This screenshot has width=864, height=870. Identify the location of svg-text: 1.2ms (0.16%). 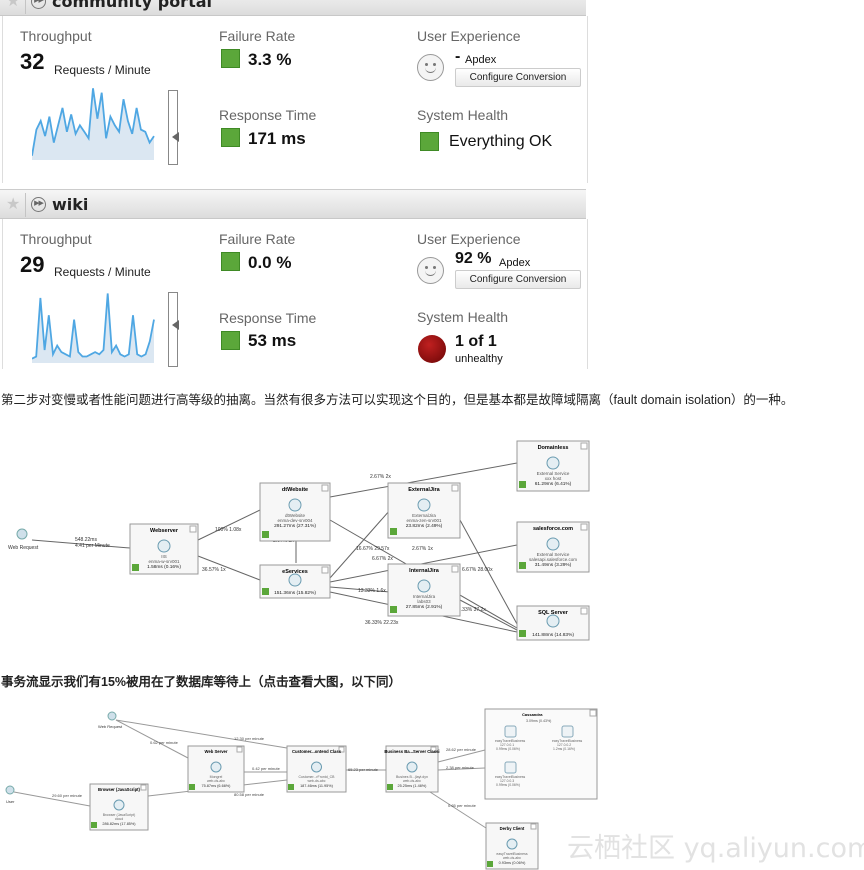
(564, 749).